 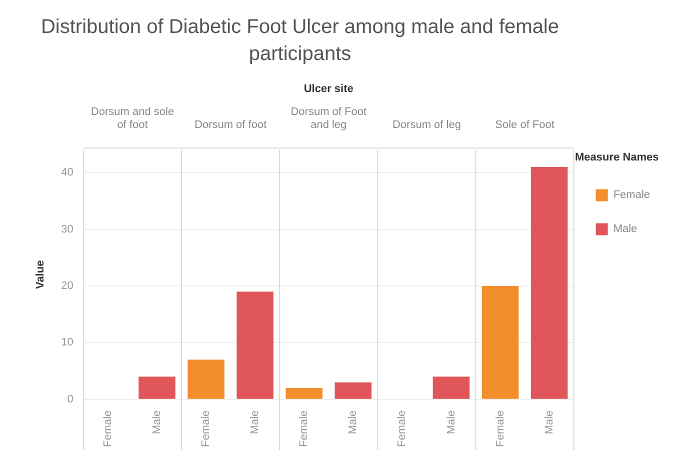 What do you see at coordinates (300, 41) in the screenshot?
I see `chart-title: Distribution of Diabetic Foot Ulcer among male and female participants` at bounding box center [300, 41].